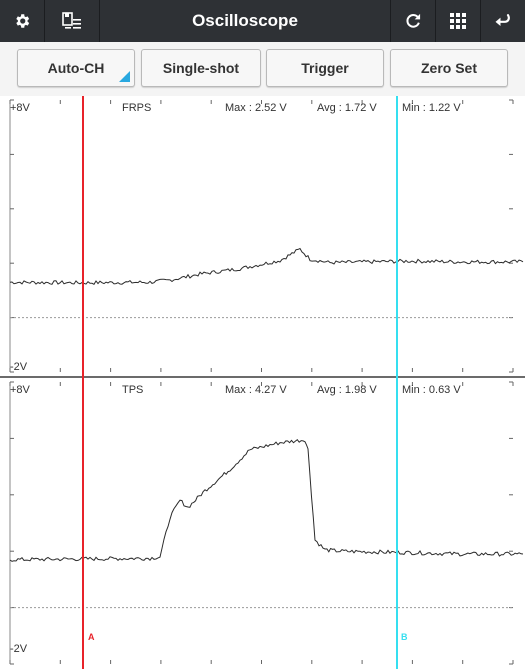 The height and width of the screenshot is (669, 525). I want to click on page-title: Oscilloscope, so click(245, 20).